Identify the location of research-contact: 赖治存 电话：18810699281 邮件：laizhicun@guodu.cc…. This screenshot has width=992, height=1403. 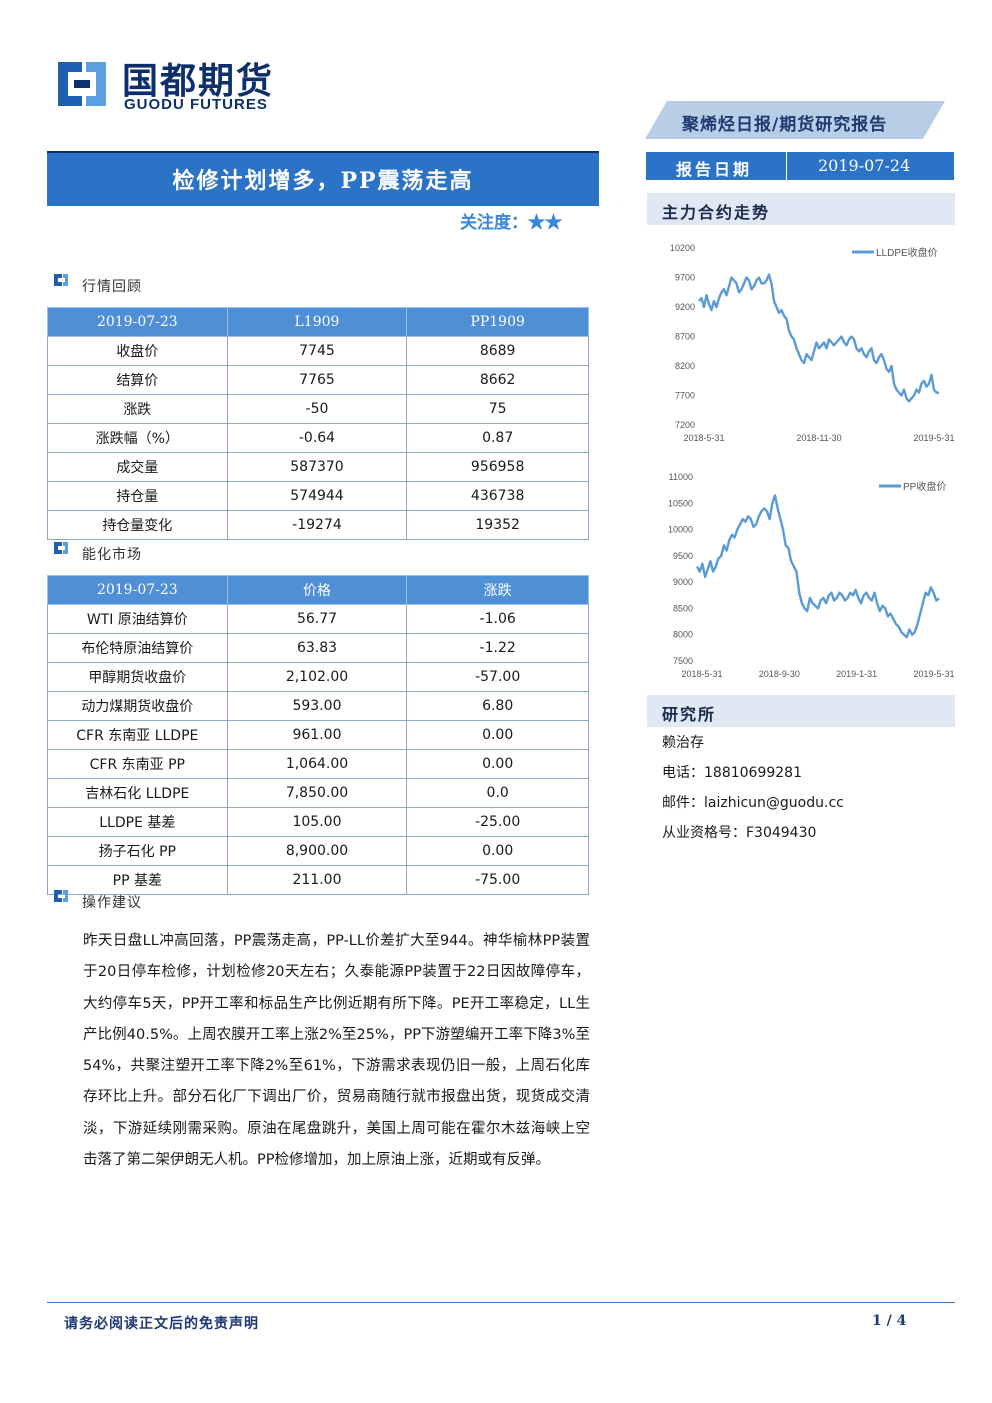
(807, 792).